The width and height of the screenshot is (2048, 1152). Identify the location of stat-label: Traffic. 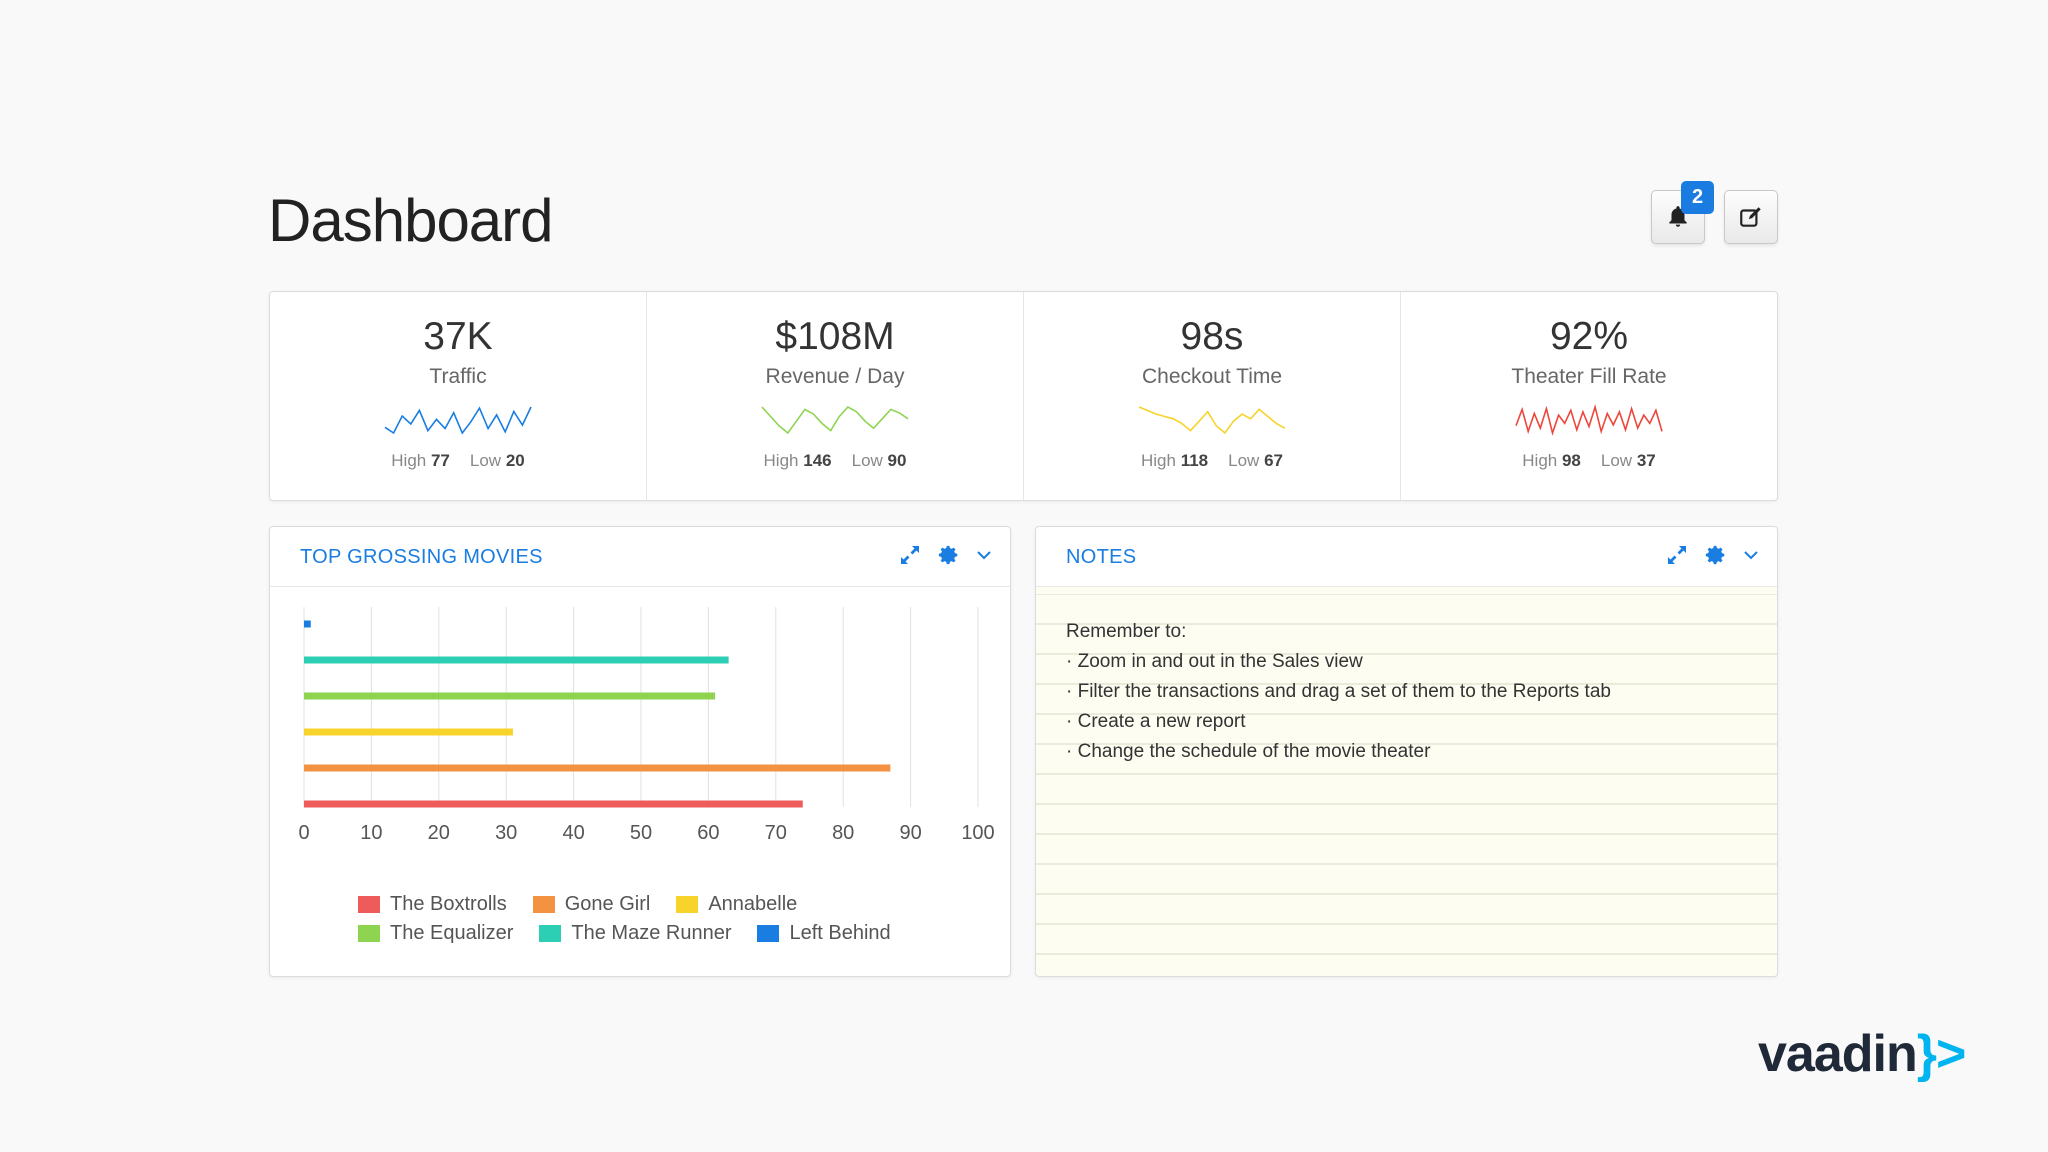
(458, 376).